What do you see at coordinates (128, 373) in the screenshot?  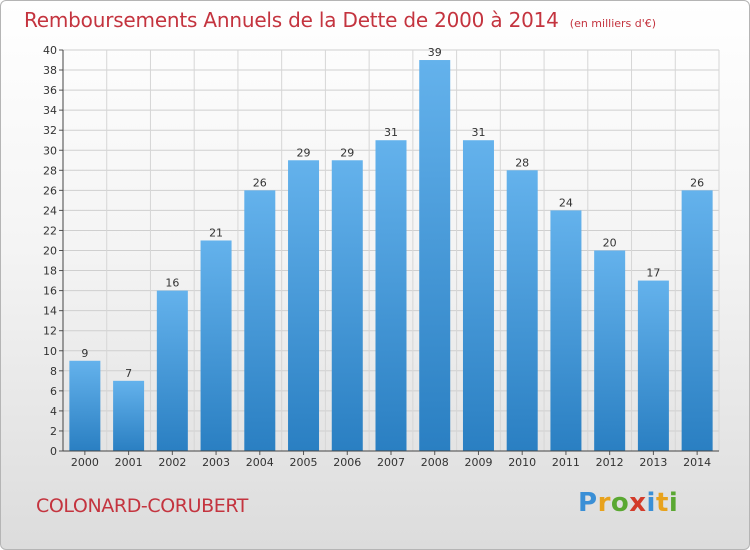 I see `data-label: 7` at bounding box center [128, 373].